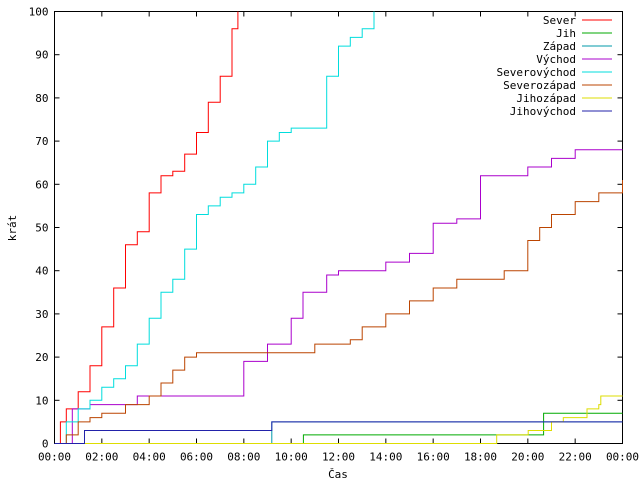  I want to click on legend-label: Sever, so click(559, 20).